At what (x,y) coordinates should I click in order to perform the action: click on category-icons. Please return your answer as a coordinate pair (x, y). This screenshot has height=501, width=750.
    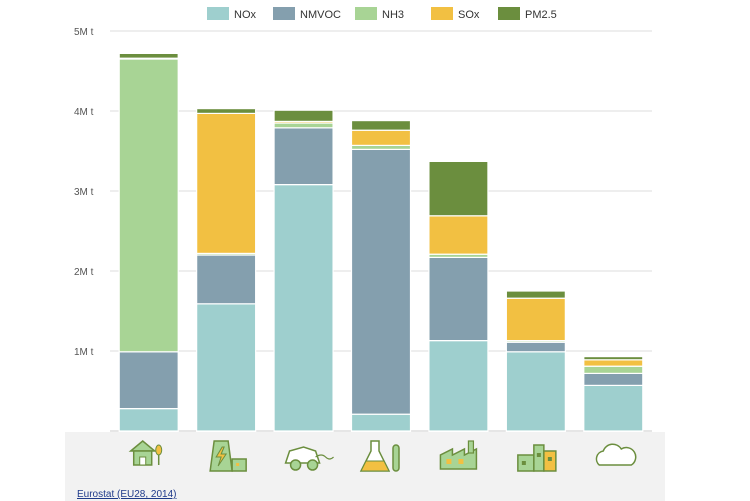
    Looking at the image, I should click on (382, 456).